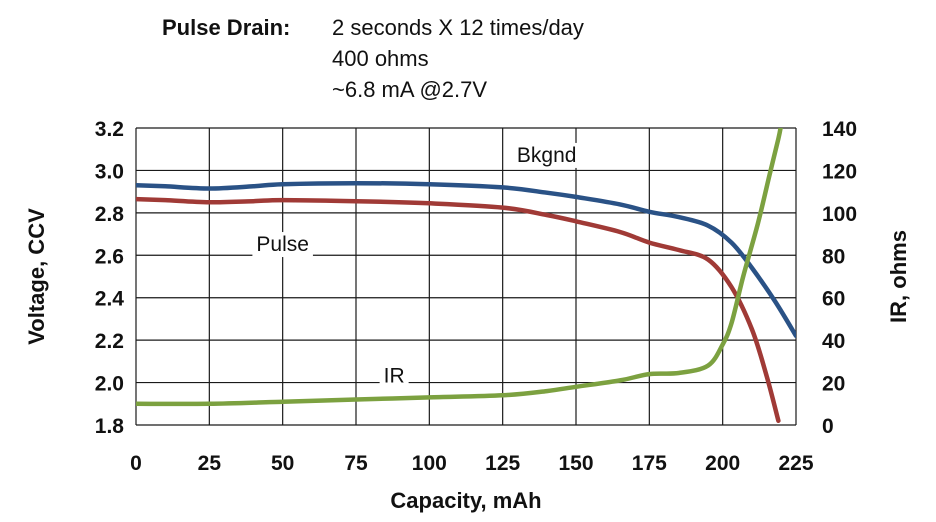 The height and width of the screenshot is (522, 936). What do you see at coordinates (502, 463) in the screenshot?
I see `x-tick-label-5: 125` at bounding box center [502, 463].